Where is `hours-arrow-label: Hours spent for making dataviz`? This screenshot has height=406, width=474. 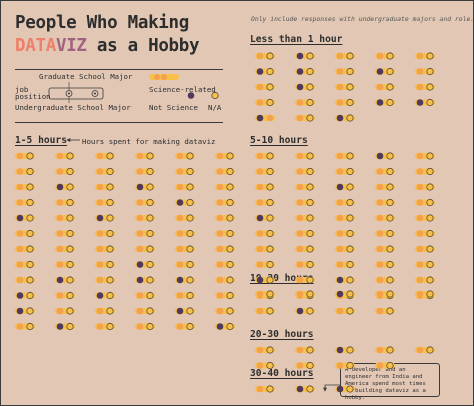
hours-arrow-label: Hours spent for making dataviz is located at coordinates (149, 141).